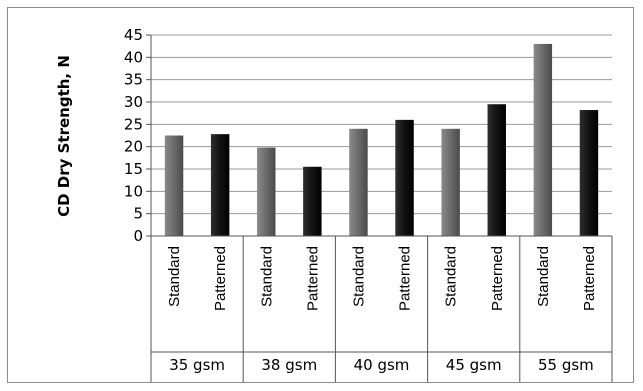 This screenshot has width=643, height=391. I want to click on y-tick-label: 20, so click(133, 147).